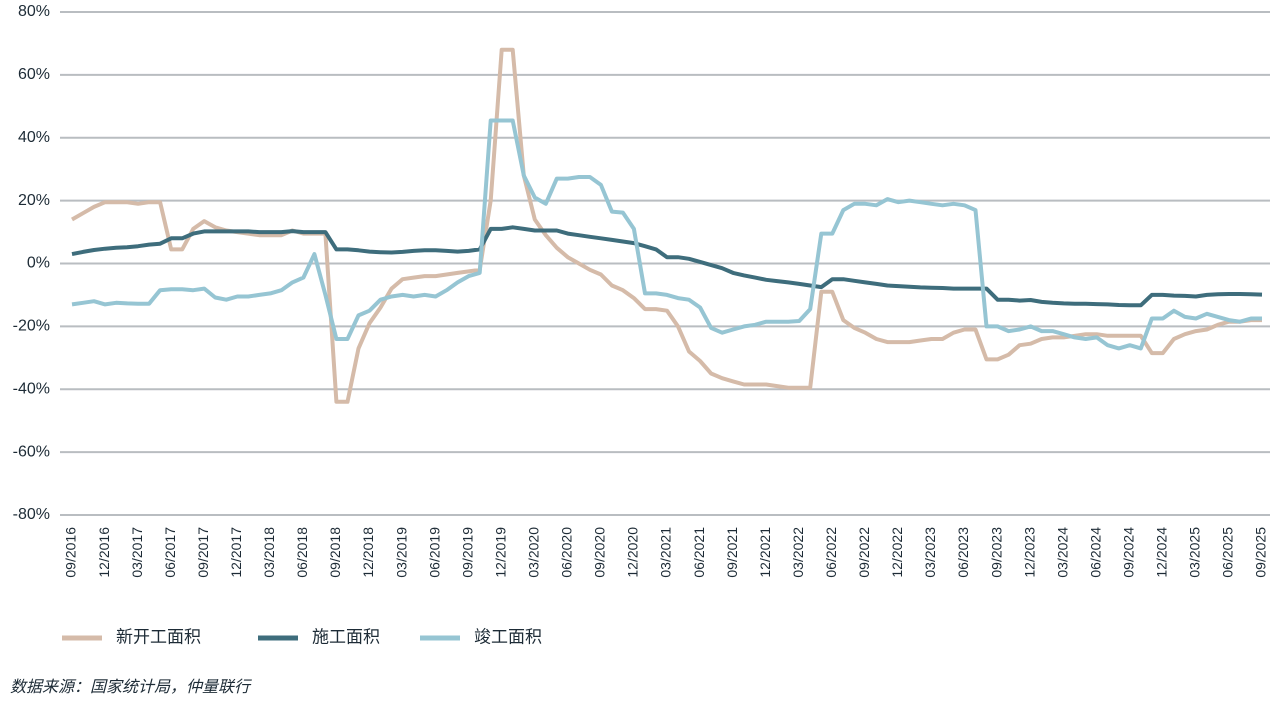 This screenshot has height=718, width=1280. I want to click on x-tick-label: 06/2018, so click(302, 552).